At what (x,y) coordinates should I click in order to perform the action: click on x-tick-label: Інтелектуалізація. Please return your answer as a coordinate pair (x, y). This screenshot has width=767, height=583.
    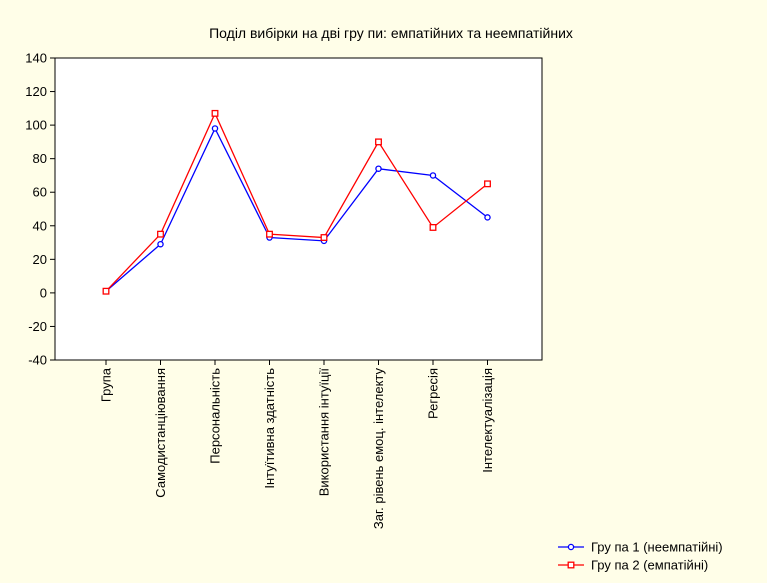
    Looking at the image, I should click on (487, 420).